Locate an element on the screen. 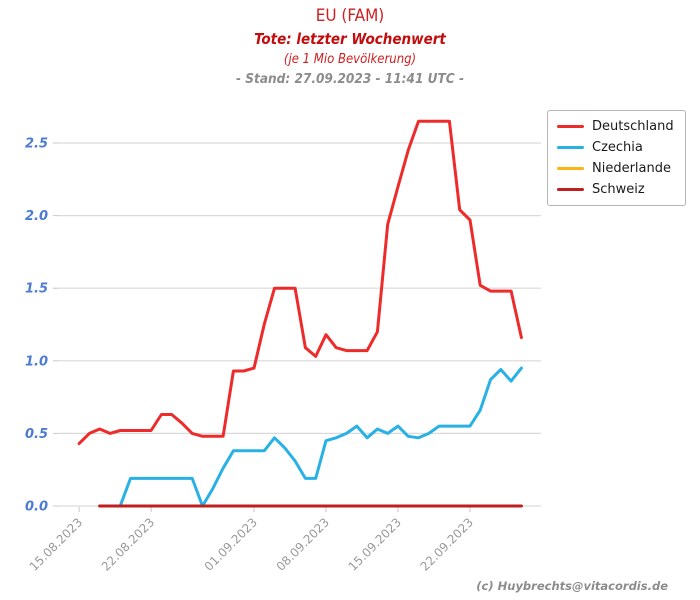 The height and width of the screenshot is (600, 700). legend-label: Schweiz is located at coordinates (618, 189).